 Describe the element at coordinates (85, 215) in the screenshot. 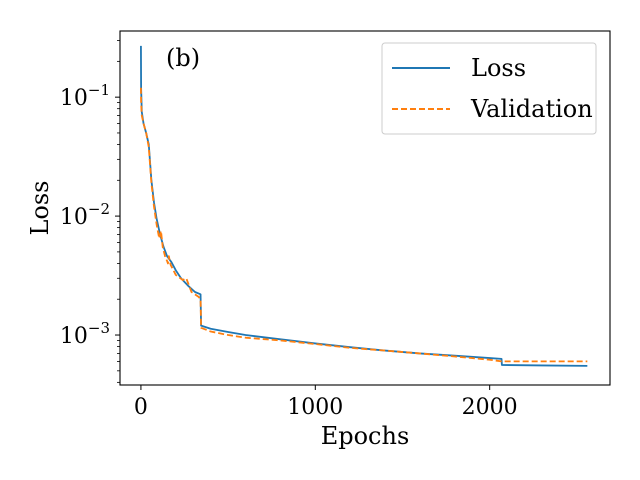

I see `y-tick-label: 10⁻²` at that location.